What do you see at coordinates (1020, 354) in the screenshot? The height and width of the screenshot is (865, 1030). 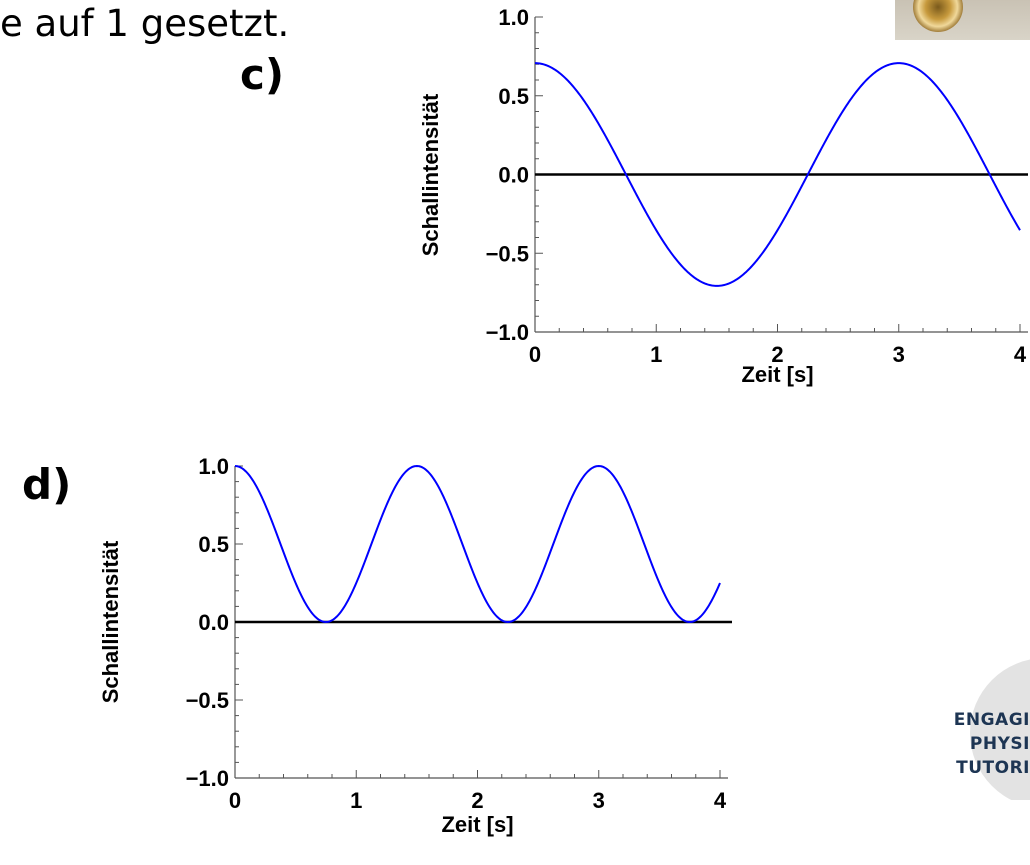 I see `x-tick-label-c: 4` at bounding box center [1020, 354].